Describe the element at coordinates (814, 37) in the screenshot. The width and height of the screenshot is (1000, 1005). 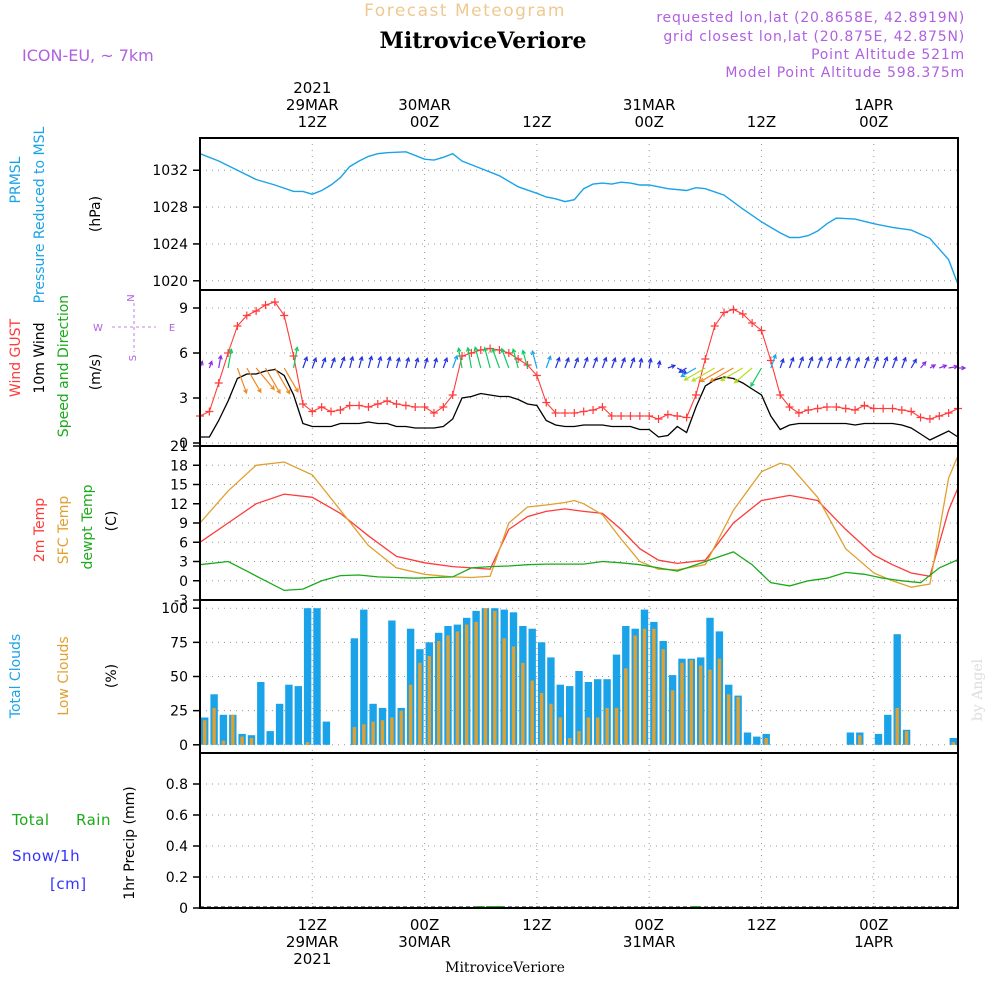
I see `grid-coords: grid closest lon,lat (20.875E, 42.875N)` at that location.